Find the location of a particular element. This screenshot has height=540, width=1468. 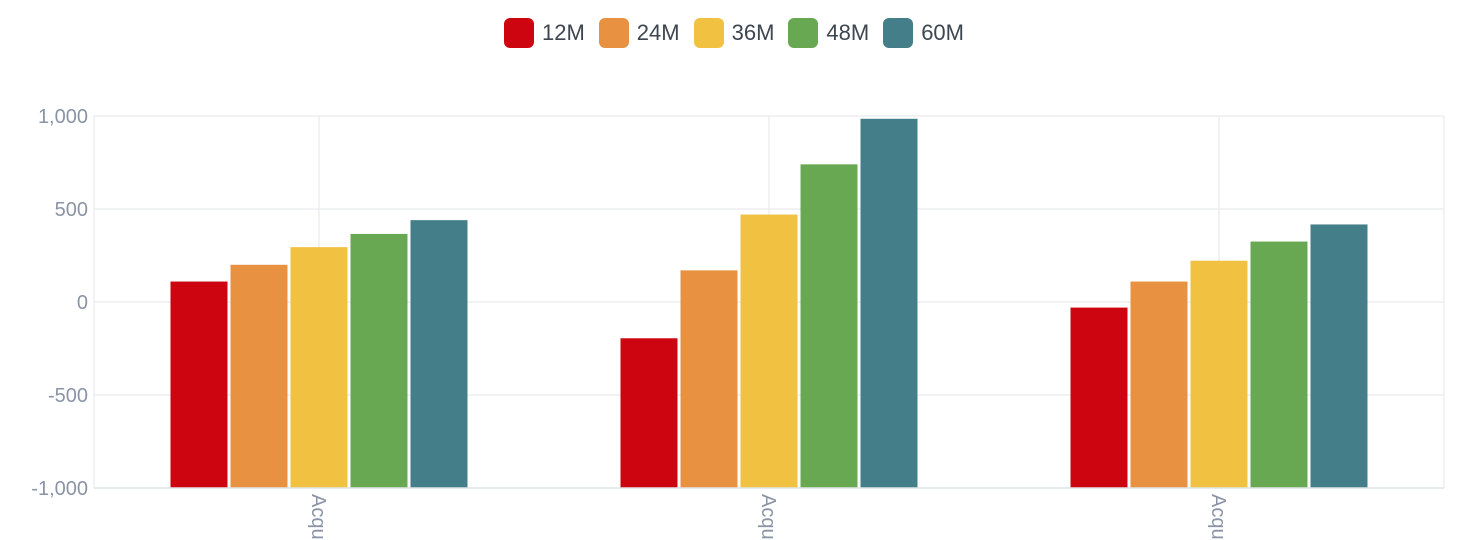

legend-item-36m: 36M is located at coordinates (734, 33).